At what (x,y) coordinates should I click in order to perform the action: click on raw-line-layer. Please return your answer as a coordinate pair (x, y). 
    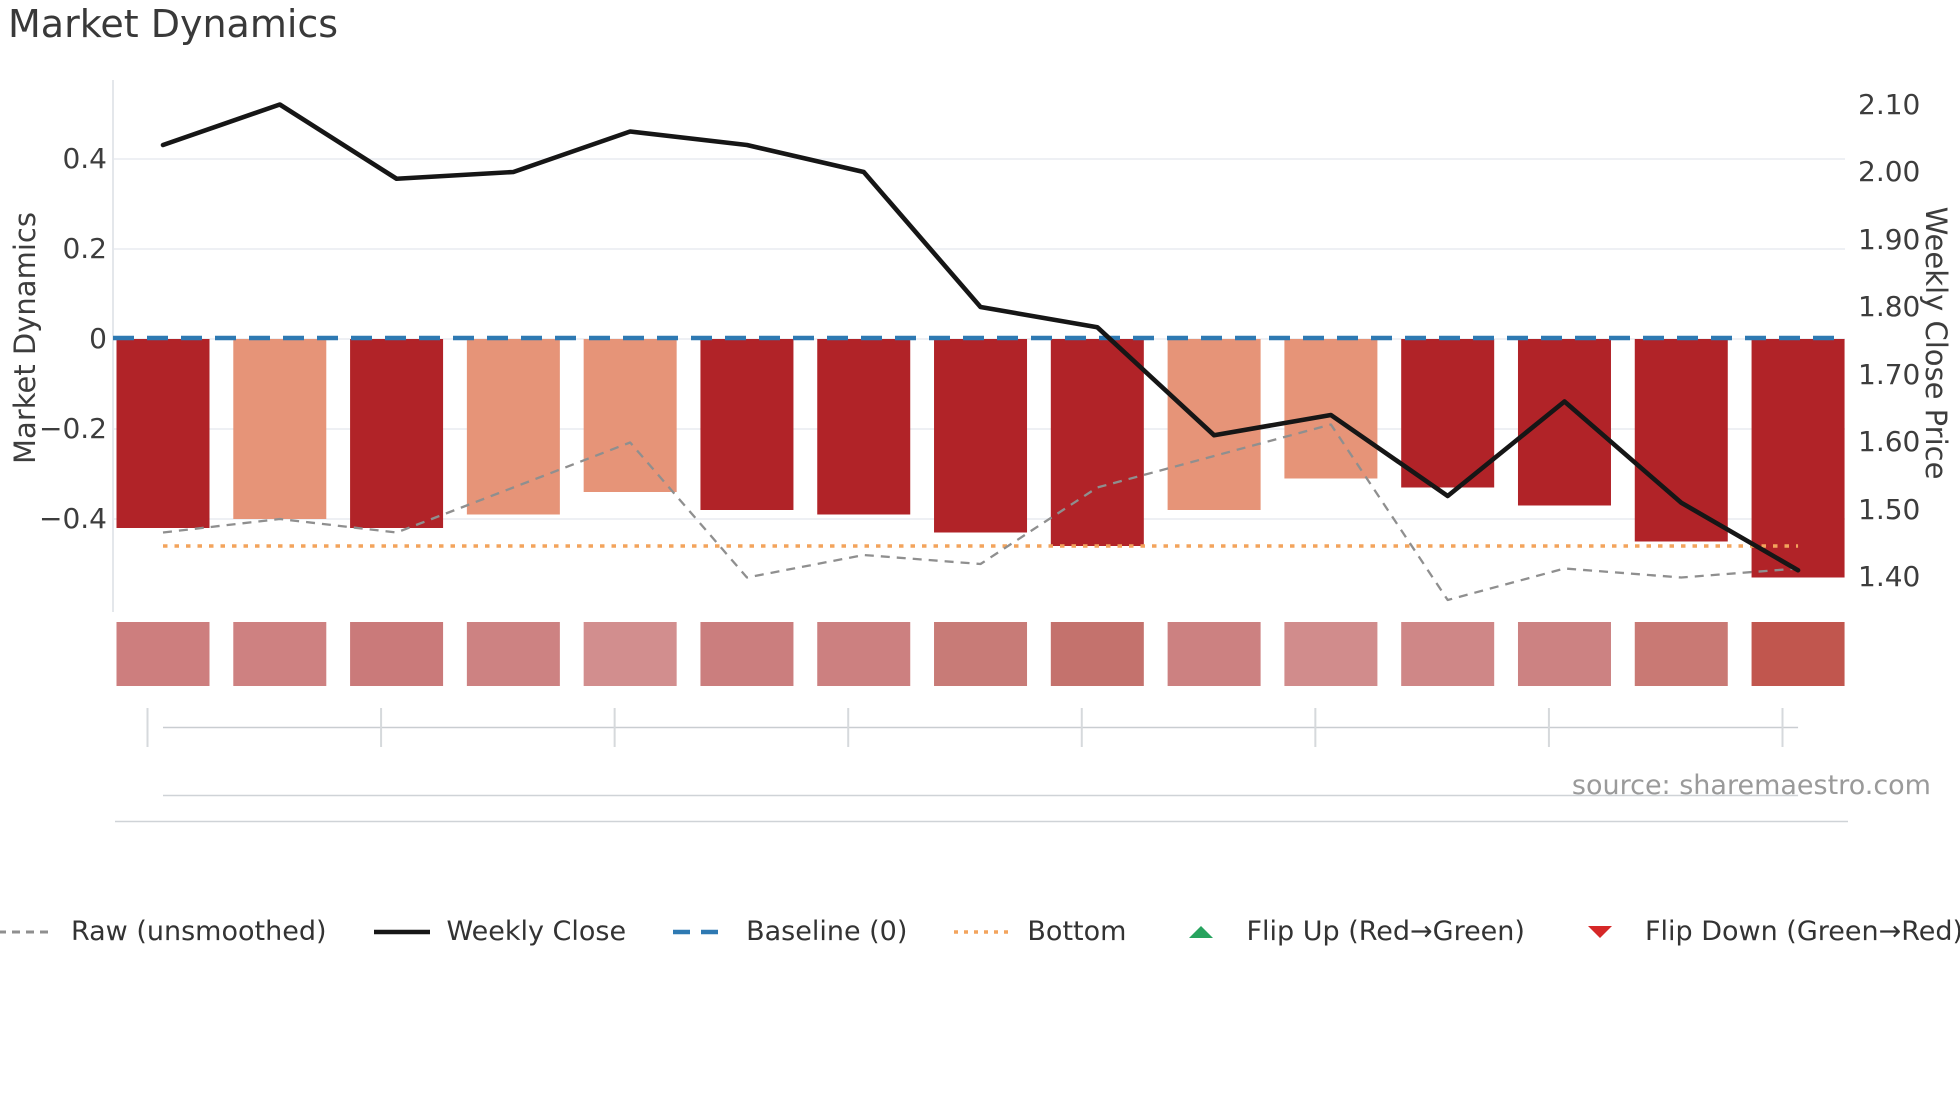
    Looking at the image, I should click on (980, 512).